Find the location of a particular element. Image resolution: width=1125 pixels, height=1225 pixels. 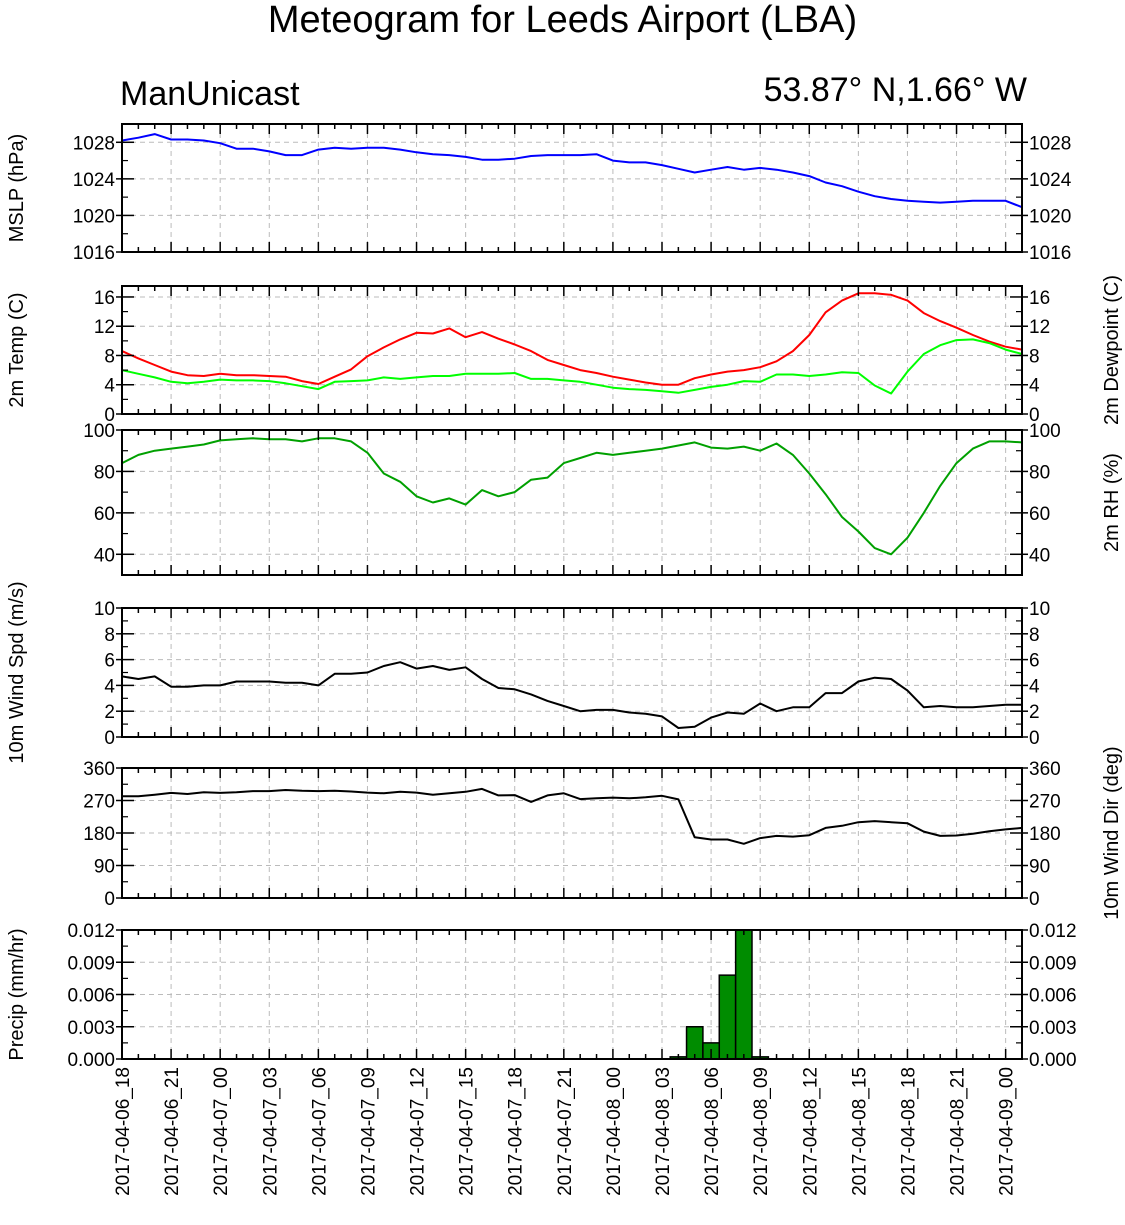

y-tick-label-left: 90 is located at coordinates (104, 867).